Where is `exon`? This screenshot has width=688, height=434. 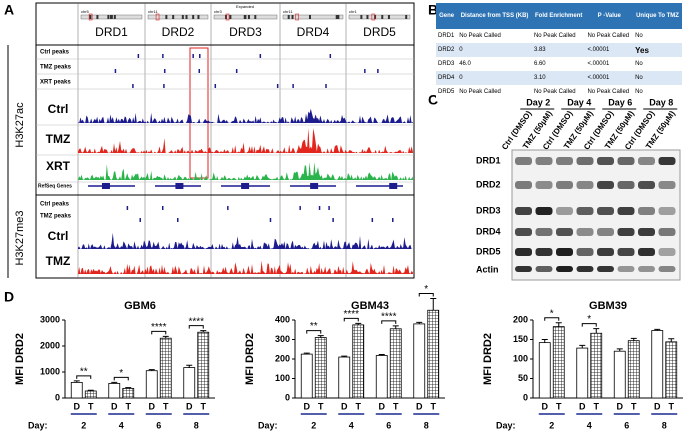 exon is located at coordinates (314, 186).